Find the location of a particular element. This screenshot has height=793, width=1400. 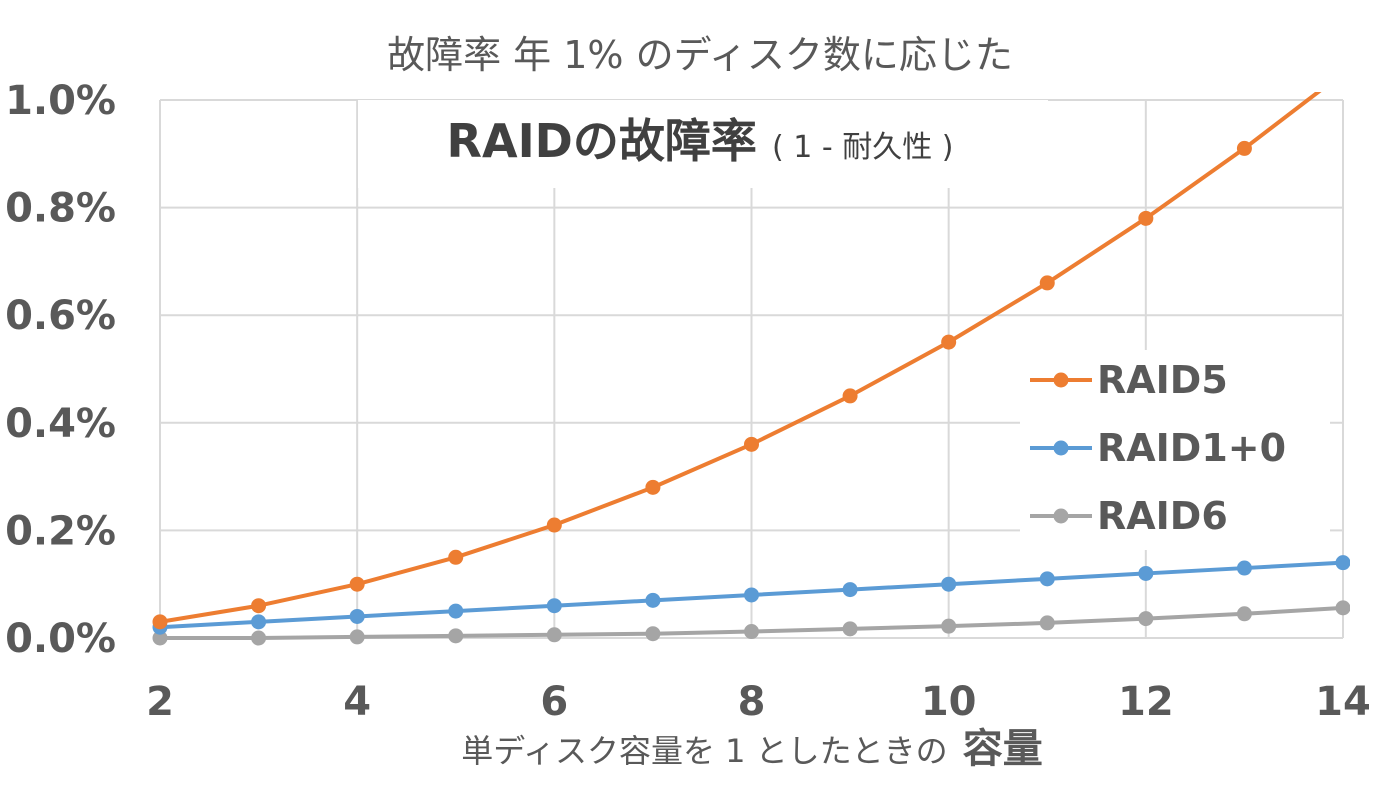

x-axis-label: 単ディスク容量を 1 としたときの 容量 is located at coordinates (752, 749).